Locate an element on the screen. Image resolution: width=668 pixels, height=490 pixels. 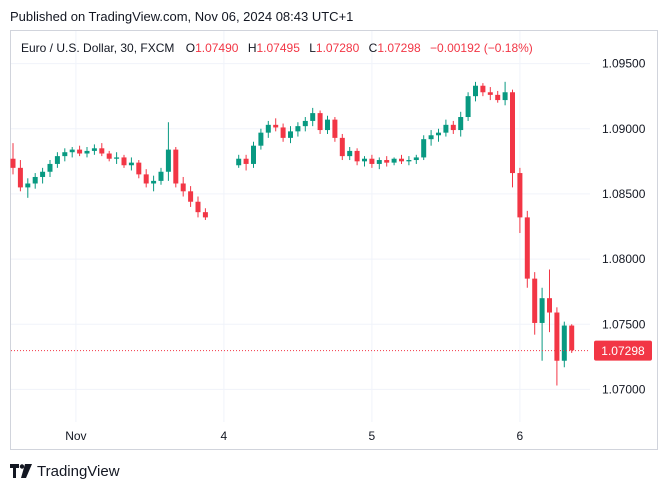
high-value: 1.07495 is located at coordinates (278, 48).